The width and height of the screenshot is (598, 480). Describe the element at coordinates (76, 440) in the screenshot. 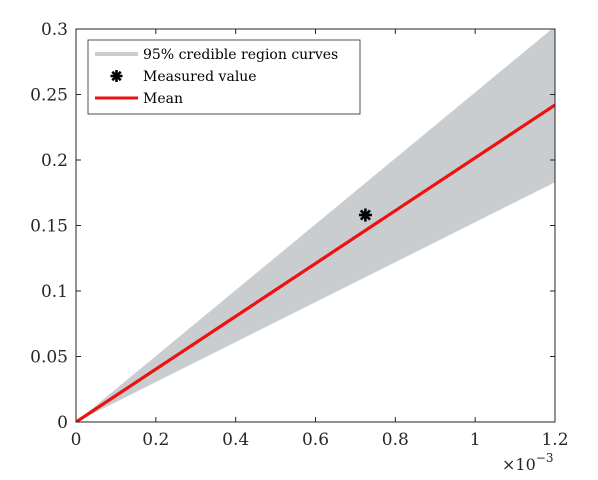

I see `x-tick-label: 0` at that location.